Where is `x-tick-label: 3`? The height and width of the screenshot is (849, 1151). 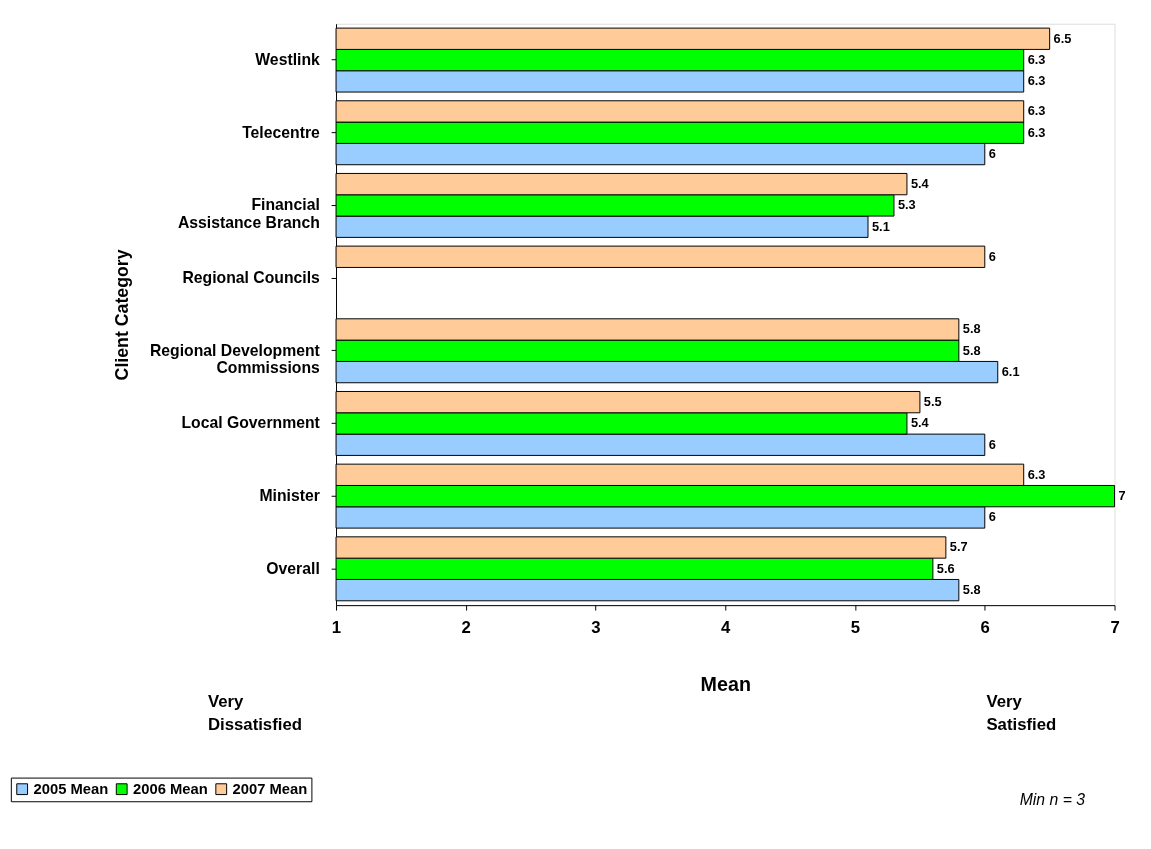
x-tick-label: 3 is located at coordinates (596, 628).